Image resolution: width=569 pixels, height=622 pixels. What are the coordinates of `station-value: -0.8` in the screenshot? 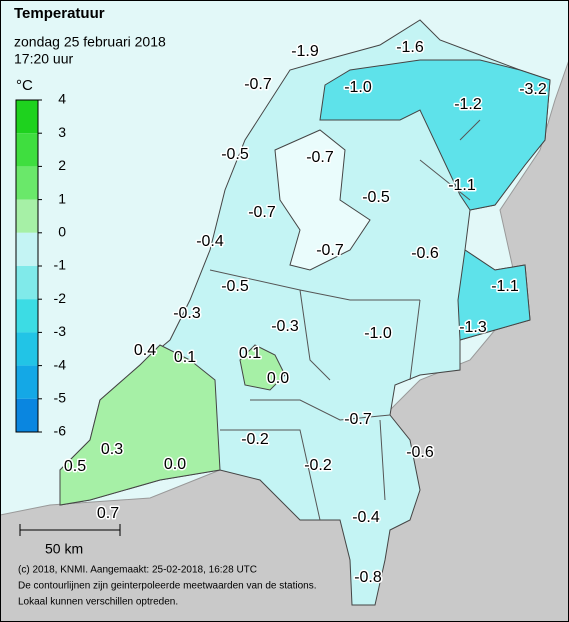 It's located at (368, 577).